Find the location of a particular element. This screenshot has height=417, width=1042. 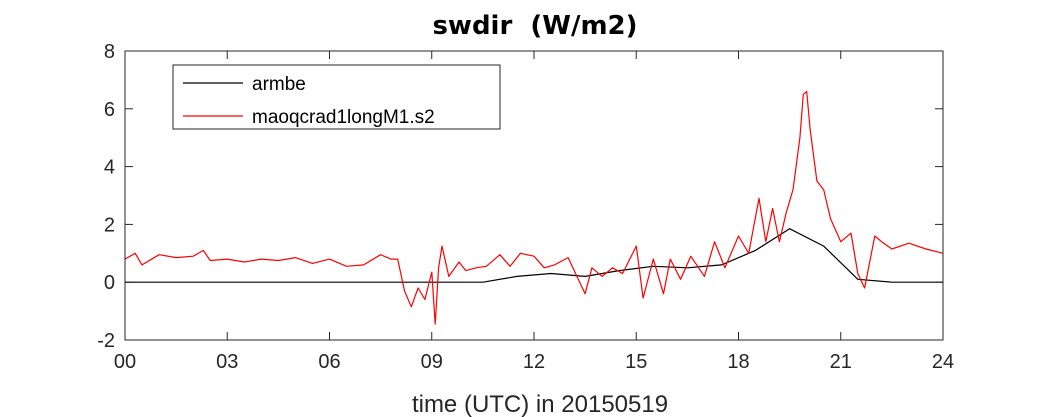

legend-label-maoqcrad: maoqcrad1longM1.s2 is located at coordinates (343, 117).